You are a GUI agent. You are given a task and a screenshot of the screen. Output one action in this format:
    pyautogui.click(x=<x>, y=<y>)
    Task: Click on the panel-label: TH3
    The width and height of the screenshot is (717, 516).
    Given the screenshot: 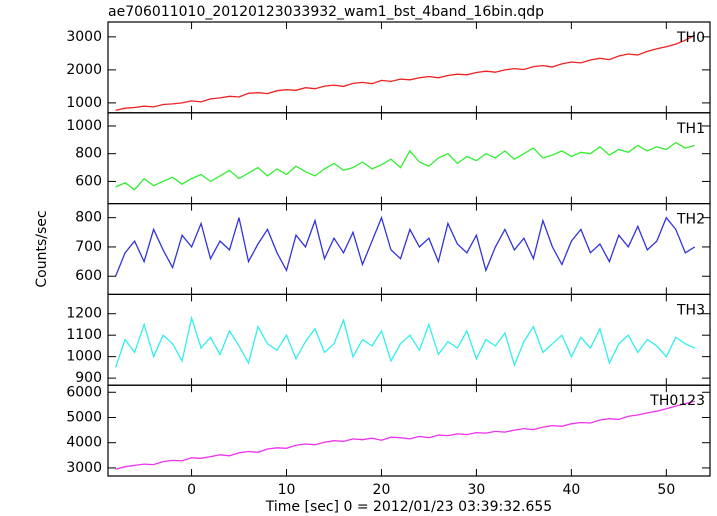 What is the action you would take?
    pyautogui.click(x=690, y=310)
    